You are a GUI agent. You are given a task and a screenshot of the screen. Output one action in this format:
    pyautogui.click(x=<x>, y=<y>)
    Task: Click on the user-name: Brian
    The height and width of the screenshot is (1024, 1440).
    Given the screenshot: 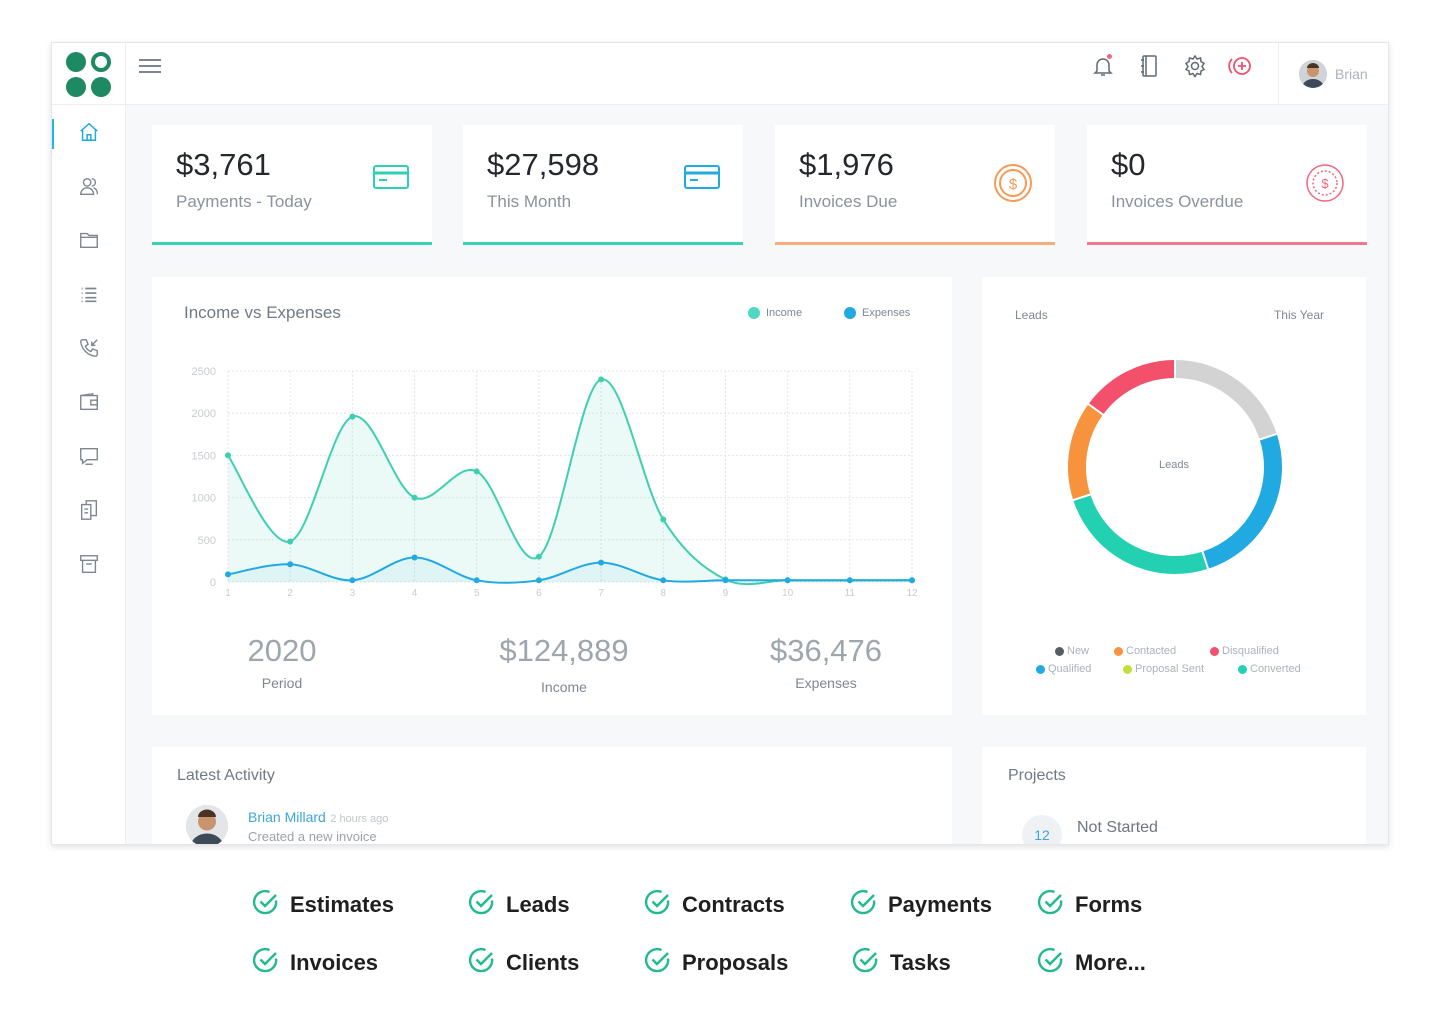 What is the action you would take?
    pyautogui.click(x=1351, y=74)
    